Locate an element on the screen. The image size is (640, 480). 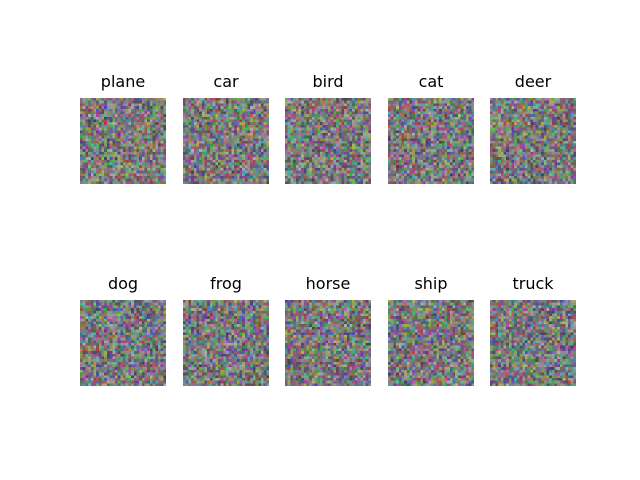
panel-title: frog is located at coordinates (226, 283).